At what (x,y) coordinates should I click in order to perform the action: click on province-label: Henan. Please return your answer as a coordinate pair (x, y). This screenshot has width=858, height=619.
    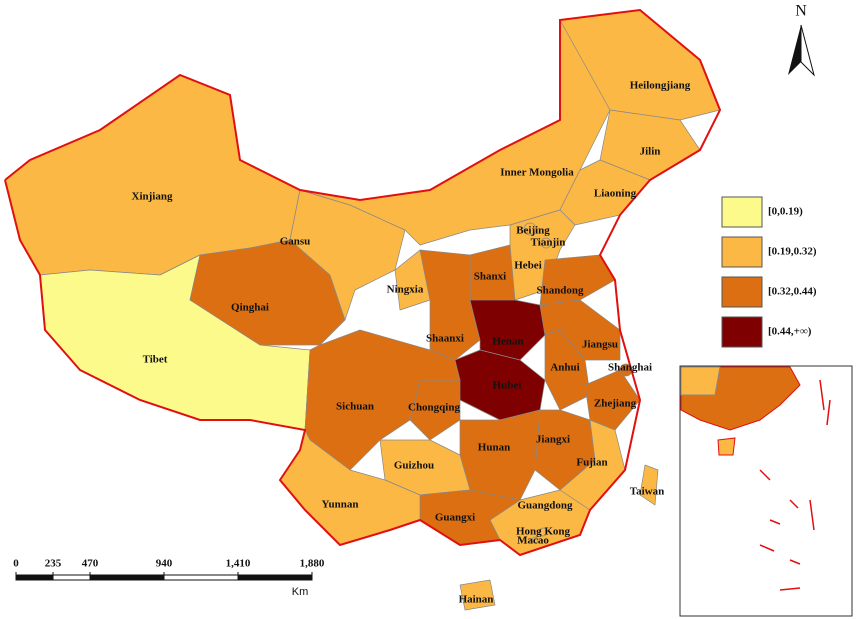
    Looking at the image, I should click on (507, 342).